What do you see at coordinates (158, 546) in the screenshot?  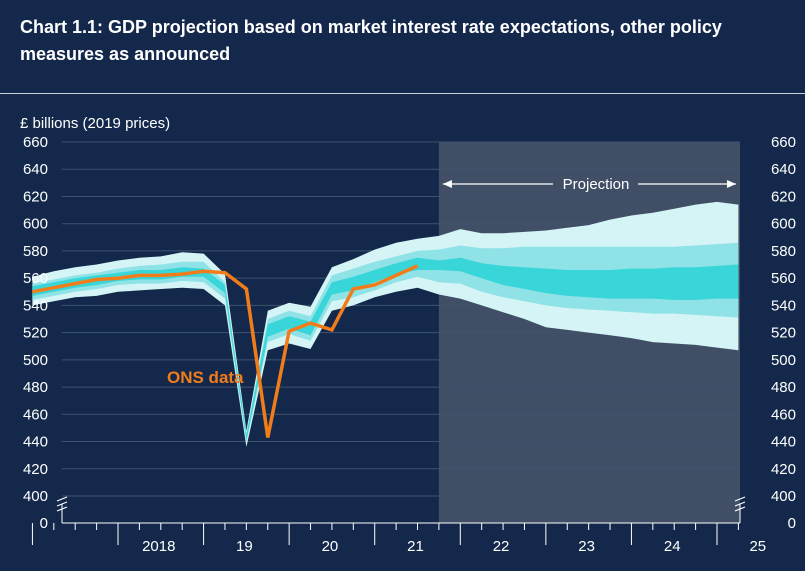 I see `x-tick-label: 2018` at bounding box center [158, 546].